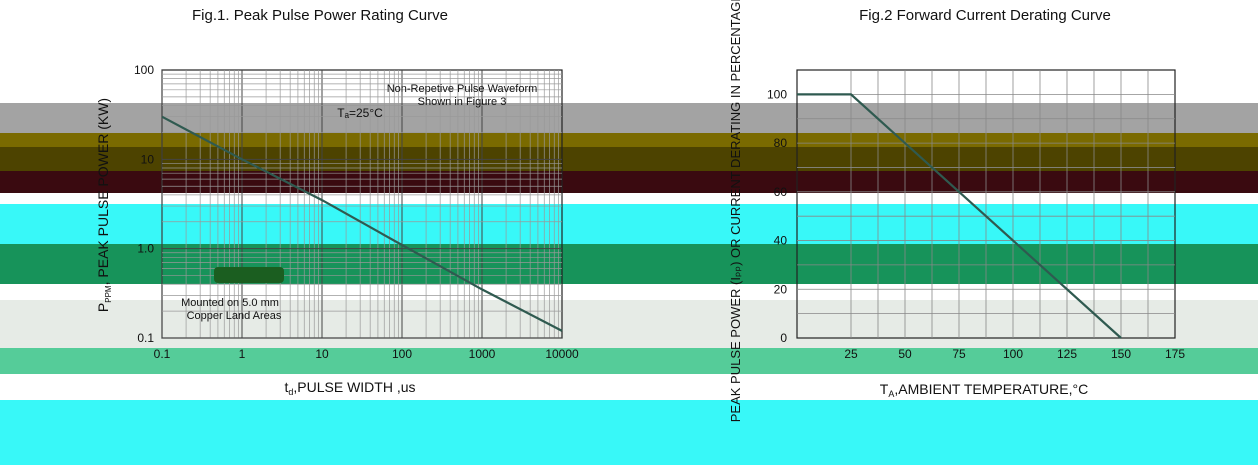 This screenshot has width=1258, height=465. I want to click on fig1-xlabel: td,PULSE WIDTH ,us, so click(349, 388).